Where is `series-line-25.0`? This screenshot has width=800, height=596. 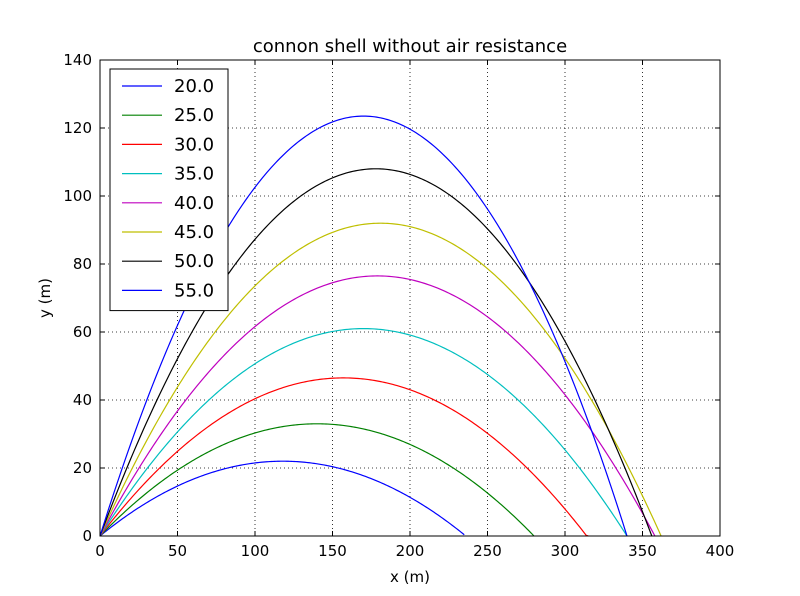 series-line-25.0 is located at coordinates (317, 480).